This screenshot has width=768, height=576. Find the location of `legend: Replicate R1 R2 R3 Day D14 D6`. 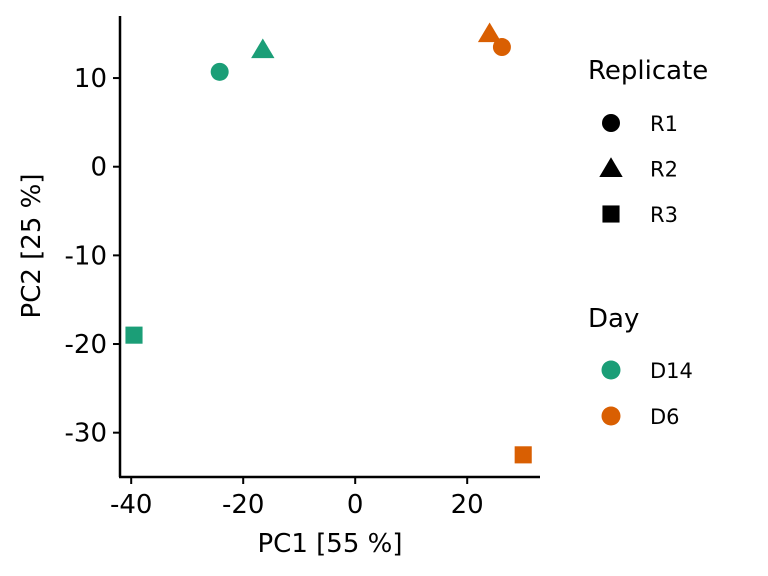

legend: Replicate R1 R2 R3 Day D14 D6 is located at coordinates (648, 242).